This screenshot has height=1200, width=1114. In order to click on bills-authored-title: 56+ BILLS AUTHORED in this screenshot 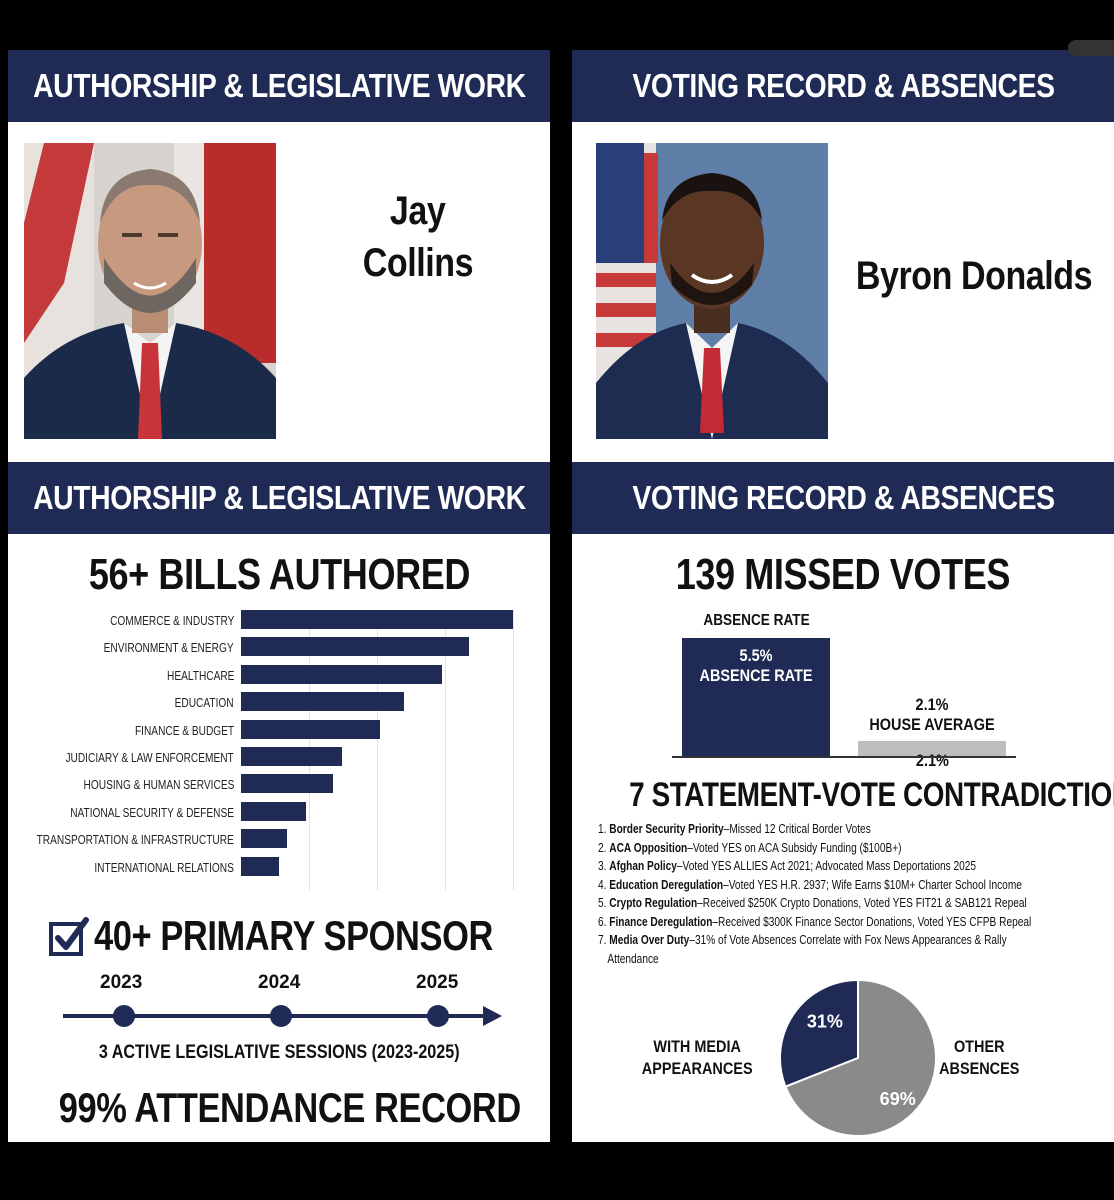, I will do `click(279, 574)`.